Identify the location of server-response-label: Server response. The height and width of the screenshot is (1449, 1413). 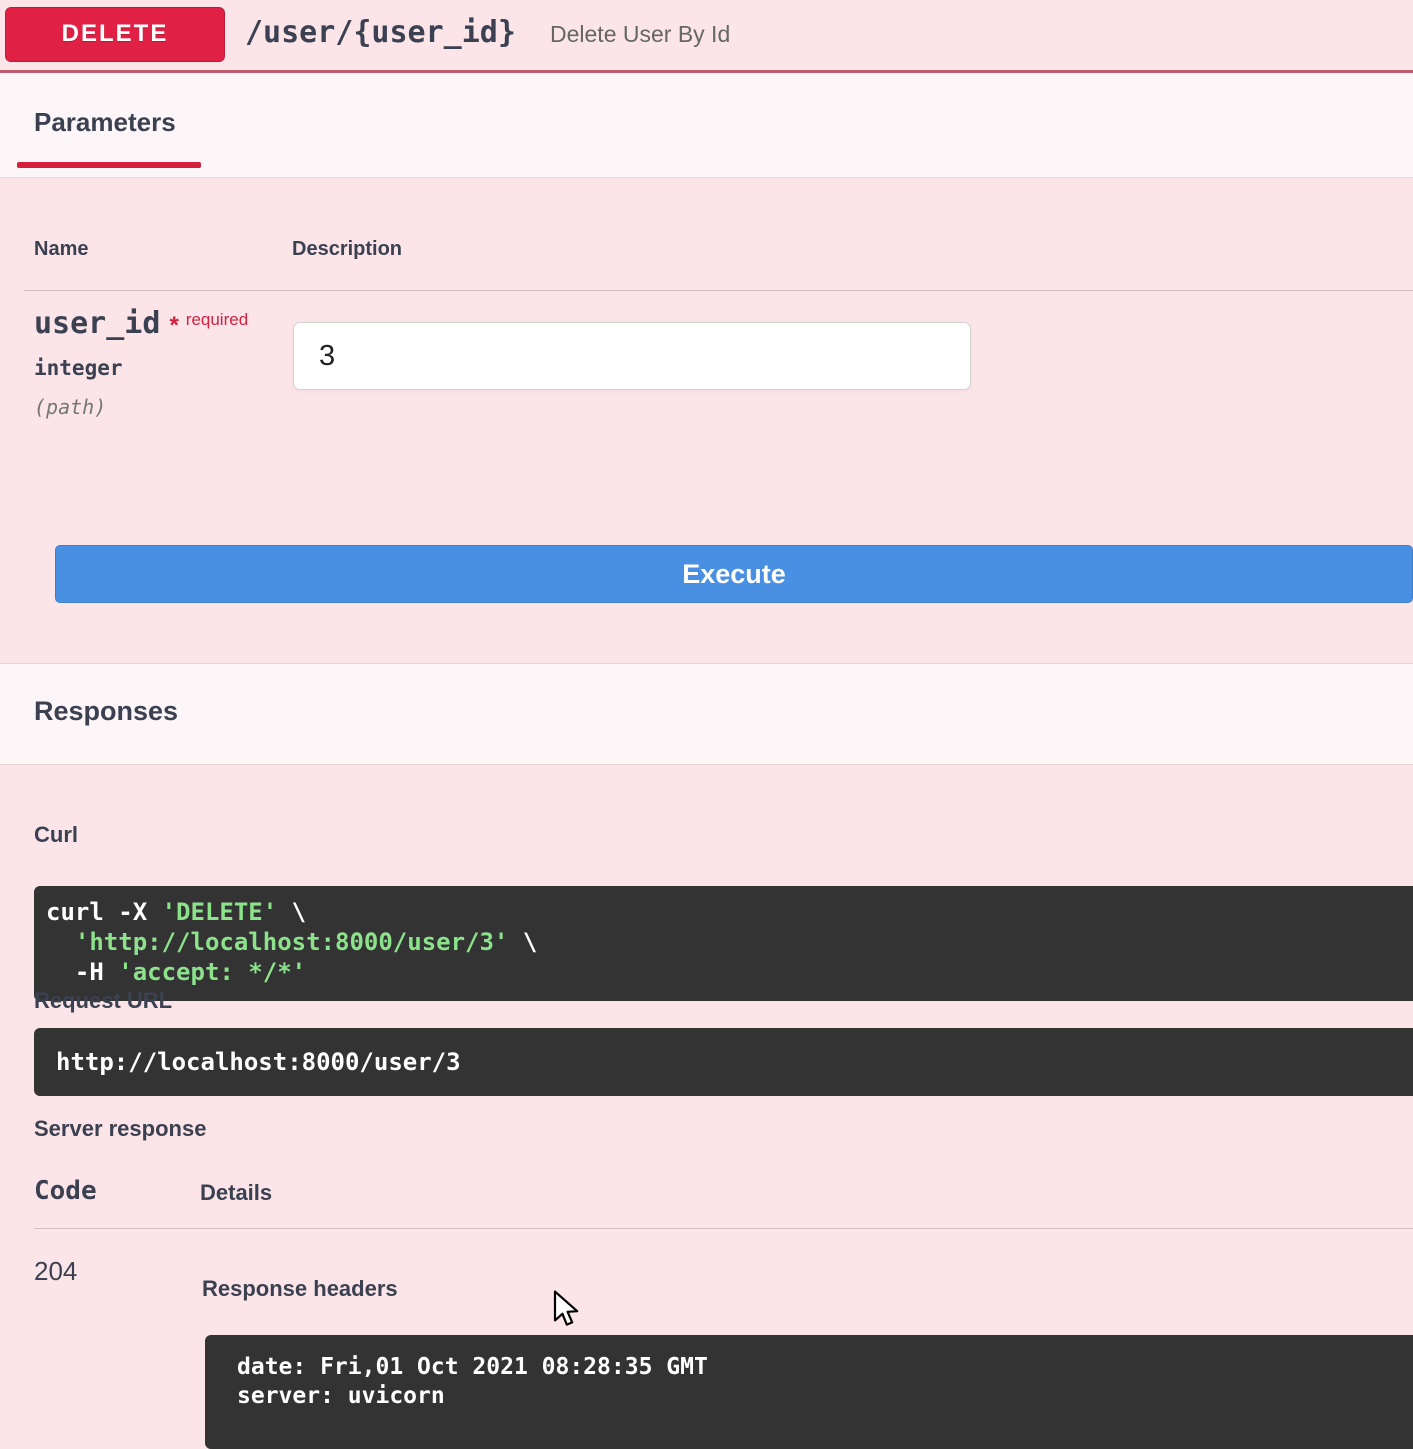
(120, 1128).